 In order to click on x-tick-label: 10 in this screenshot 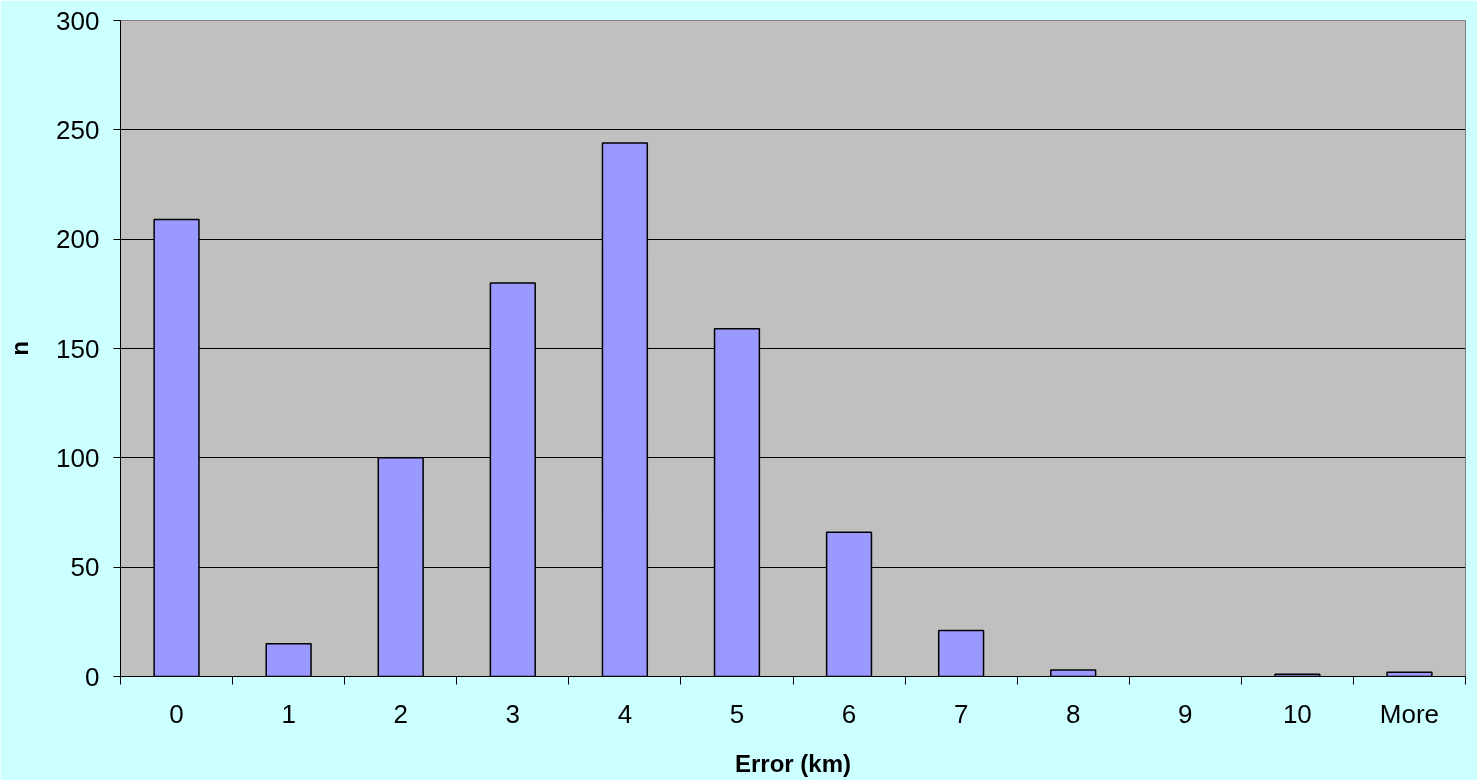, I will do `click(1297, 713)`.